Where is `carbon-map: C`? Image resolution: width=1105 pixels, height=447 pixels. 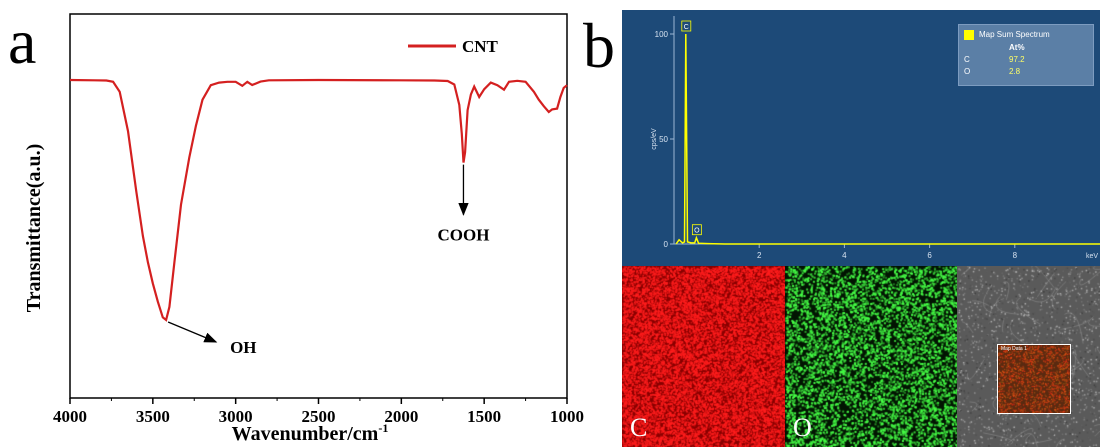
carbon-map: C is located at coordinates (703, 356).